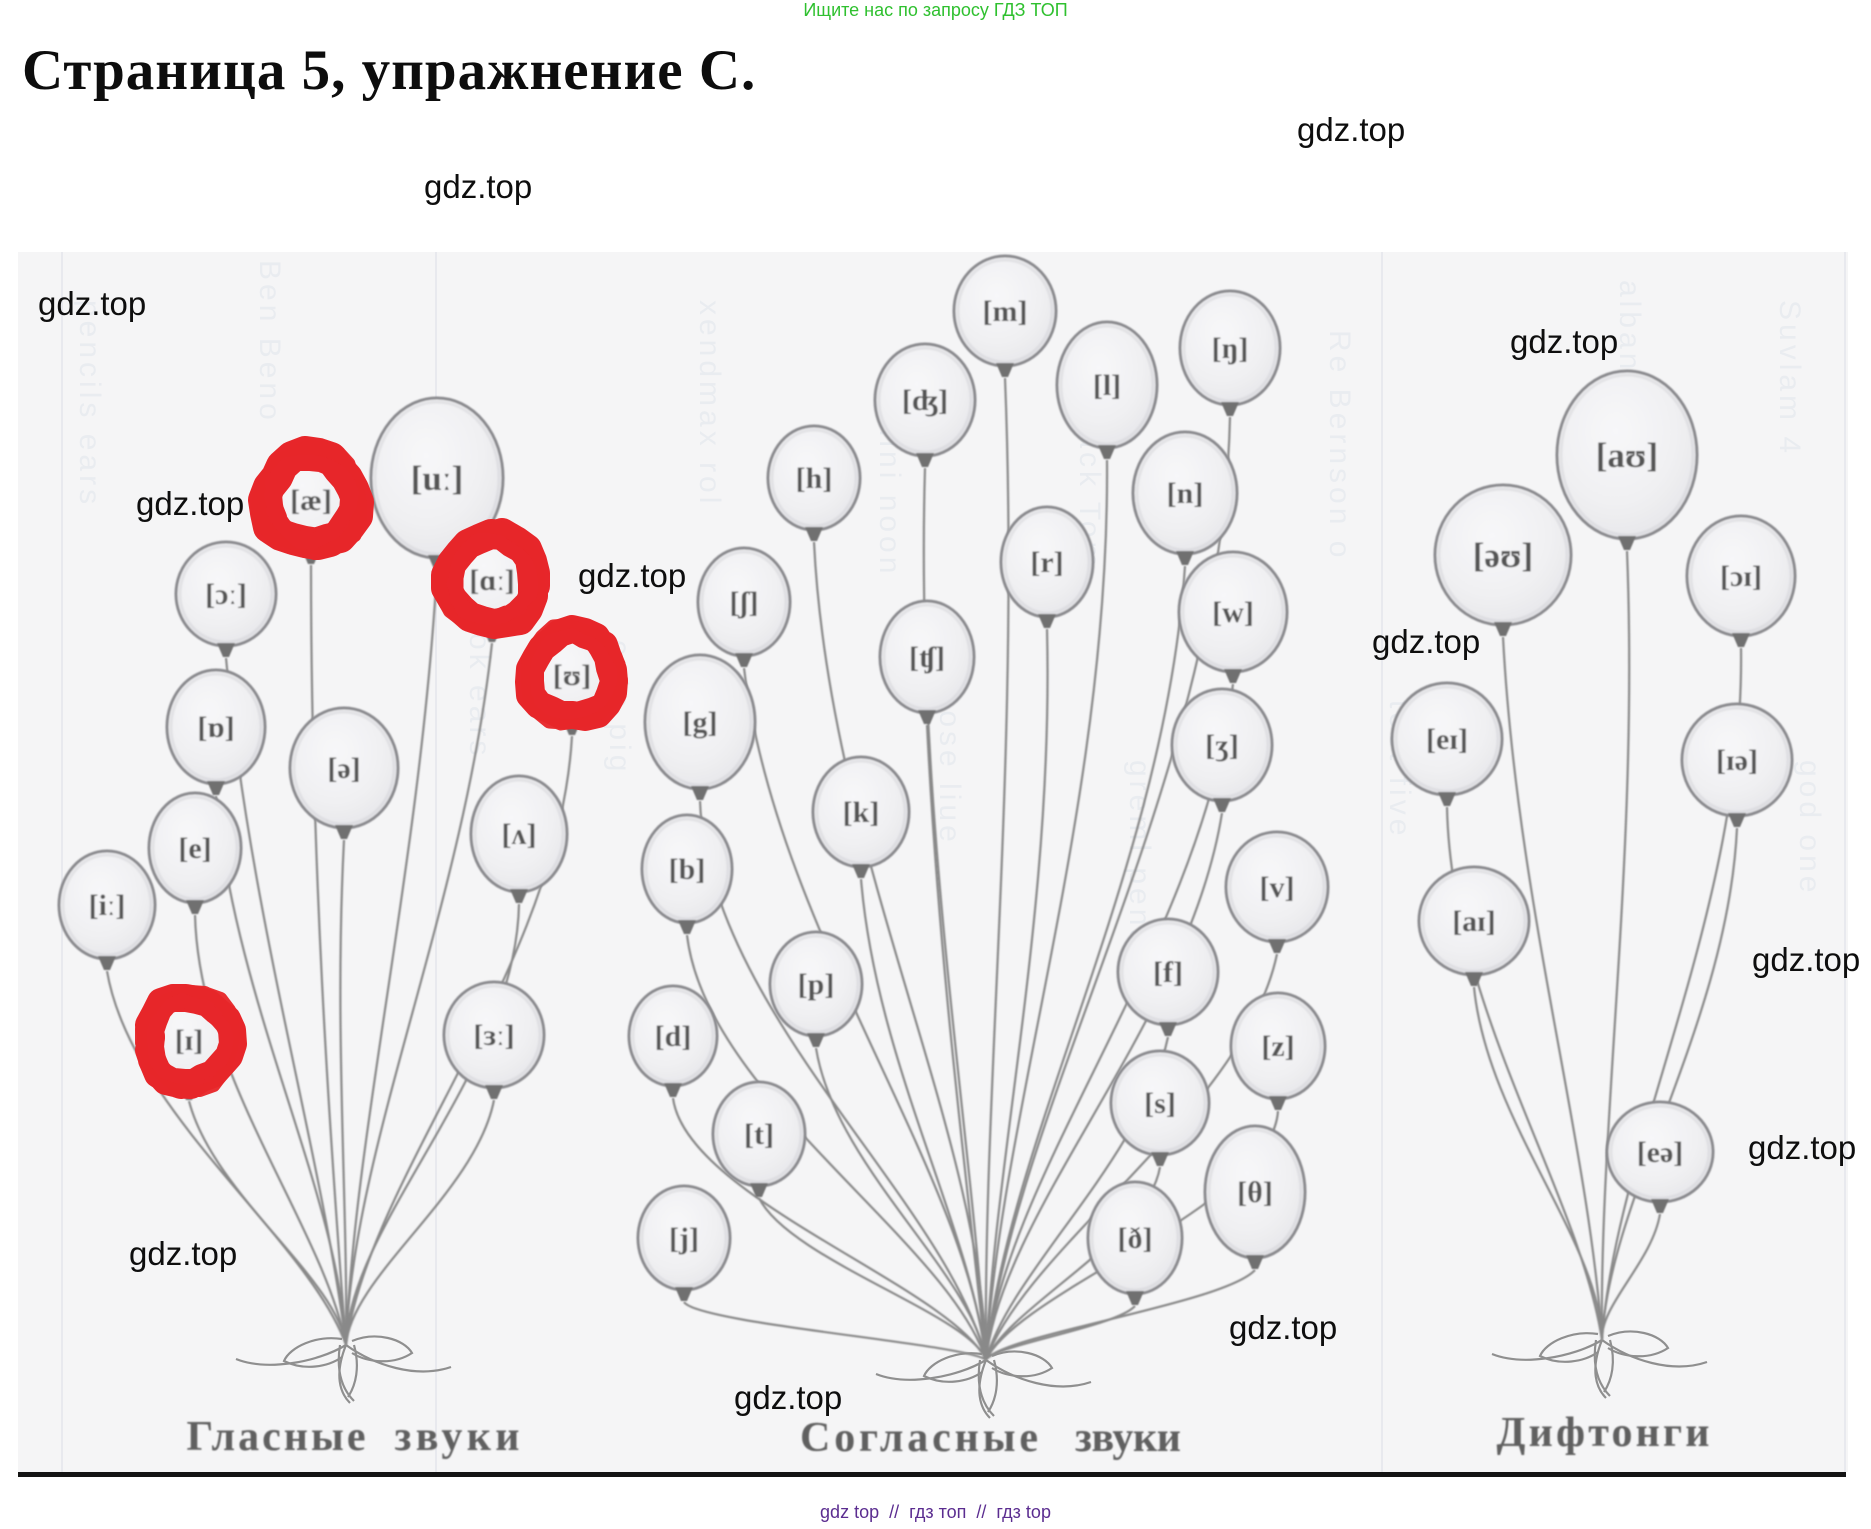 This screenshot has height=1529, width=1871. I want to click on svg-text: Гласные, so click(276, 1437).